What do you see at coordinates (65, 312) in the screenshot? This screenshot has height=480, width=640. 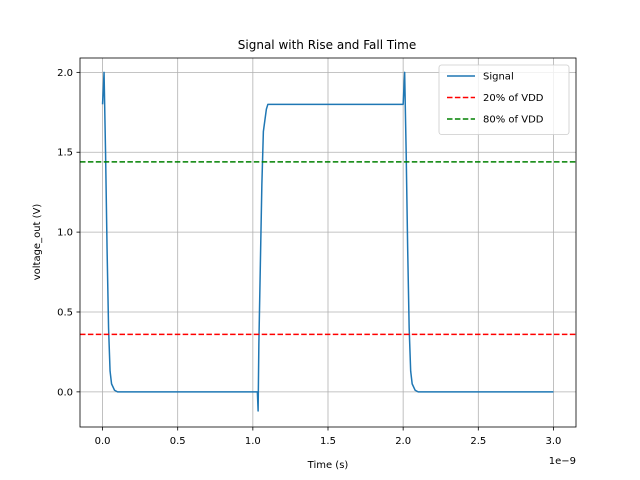 I see `y-tick-label: 0.5` at bounding box center [65, 312].